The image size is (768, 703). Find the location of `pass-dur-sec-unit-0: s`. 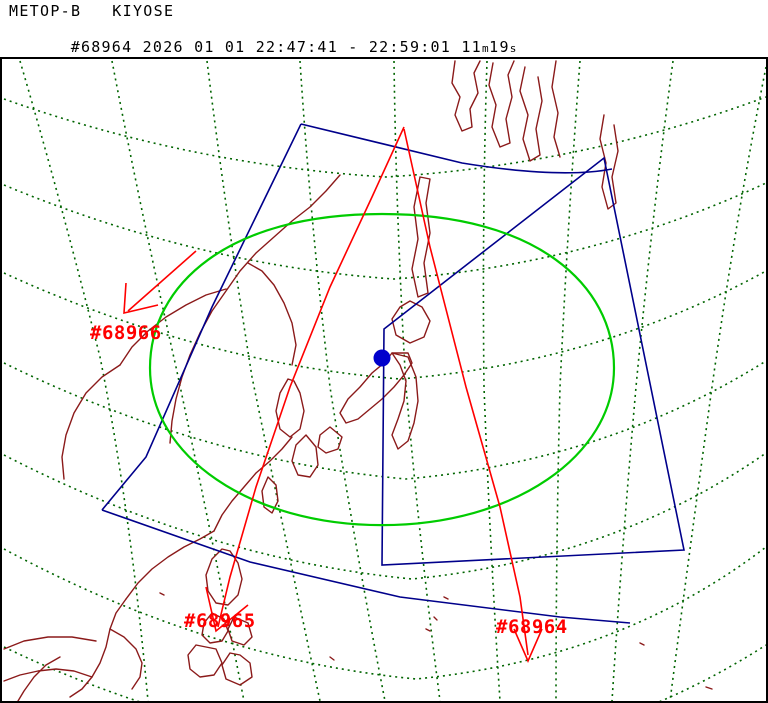

pass-dur-sec-unit-0: s is located at coordinates (513, 48).